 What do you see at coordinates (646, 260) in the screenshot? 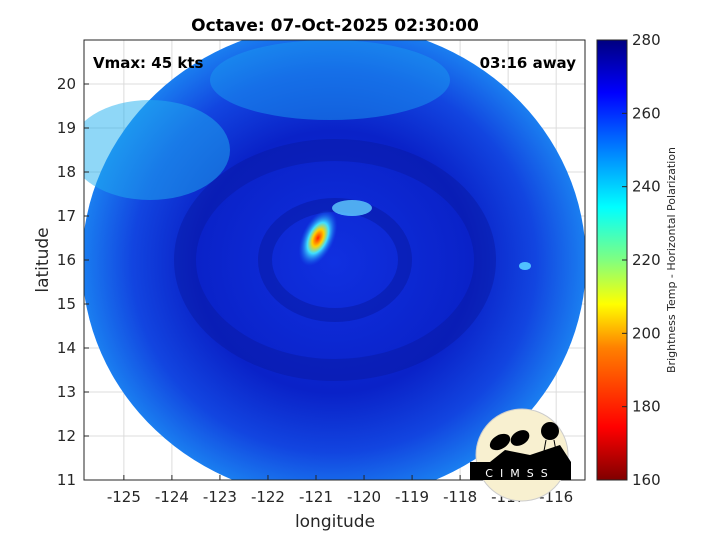
I see `colorbar-tick-label: 220` at bounding box center [646, 260].